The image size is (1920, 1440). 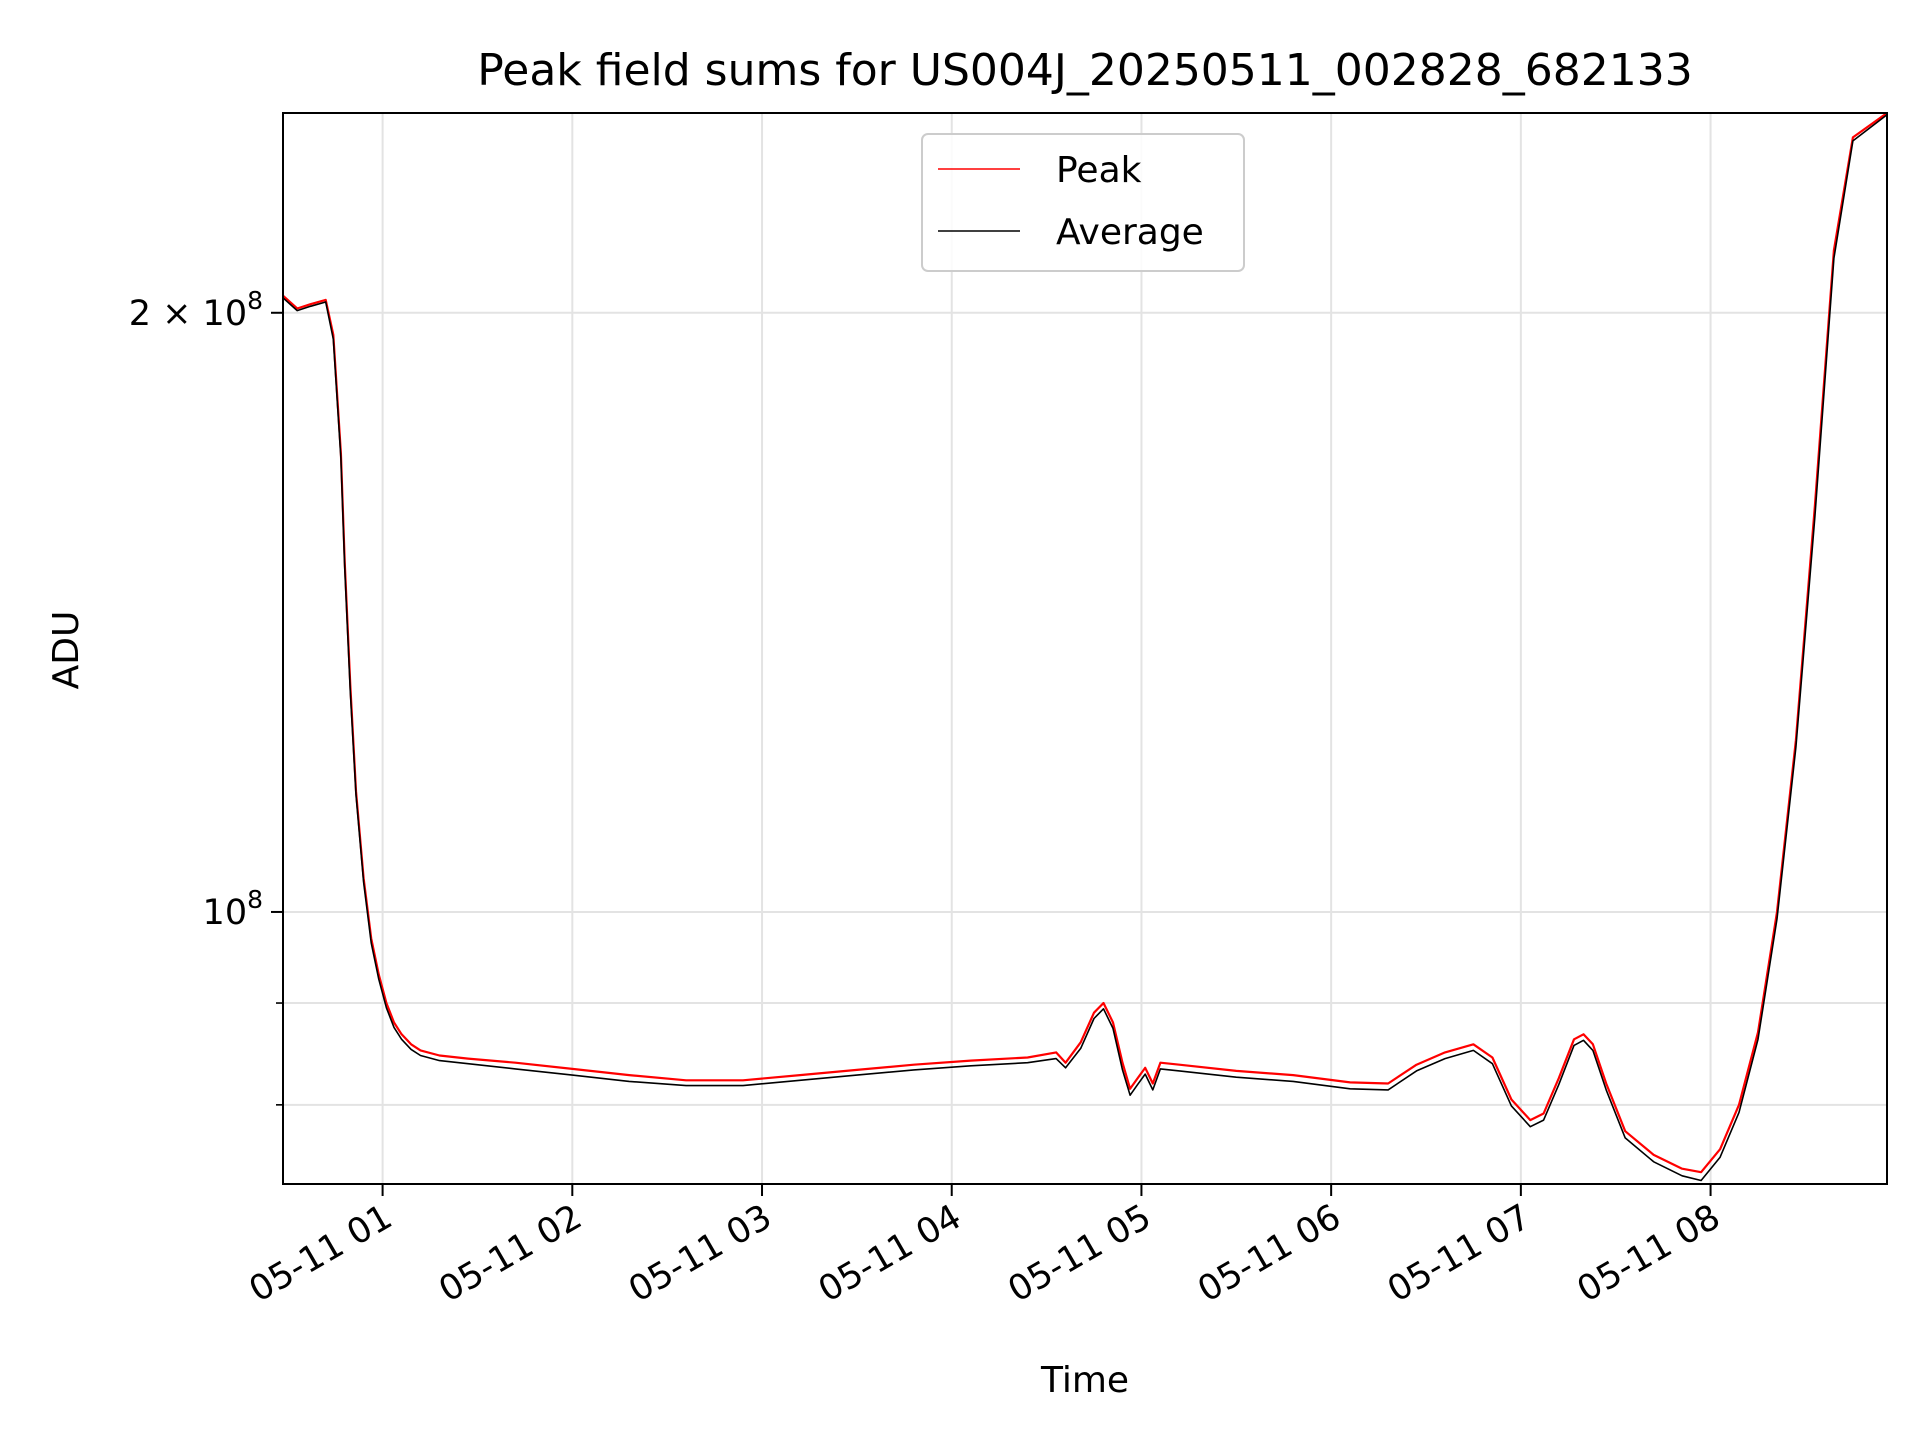 What do you see at coordinates (1084, 1380) in the screenshot?
I see `x-axis-label: Time` at bounding box center [1084, 1380].